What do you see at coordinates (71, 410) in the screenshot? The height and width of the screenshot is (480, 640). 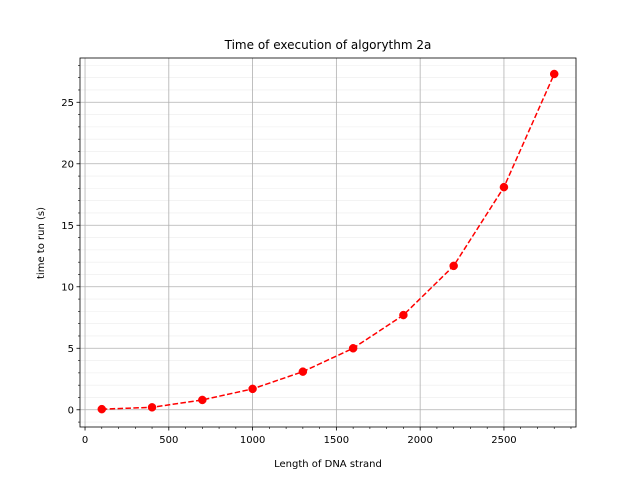 I see `y-tick-label: 0` at bounding box center [71, 410].